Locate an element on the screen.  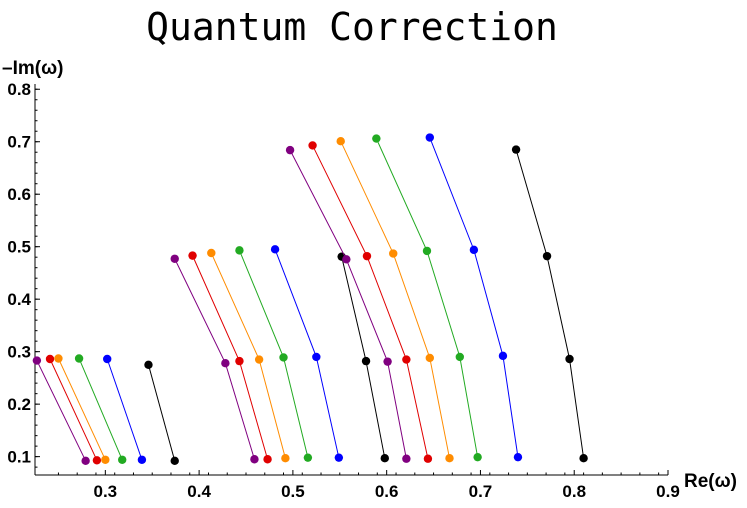
y-tick-label: 0.8 is located at coordinates (19, 89).